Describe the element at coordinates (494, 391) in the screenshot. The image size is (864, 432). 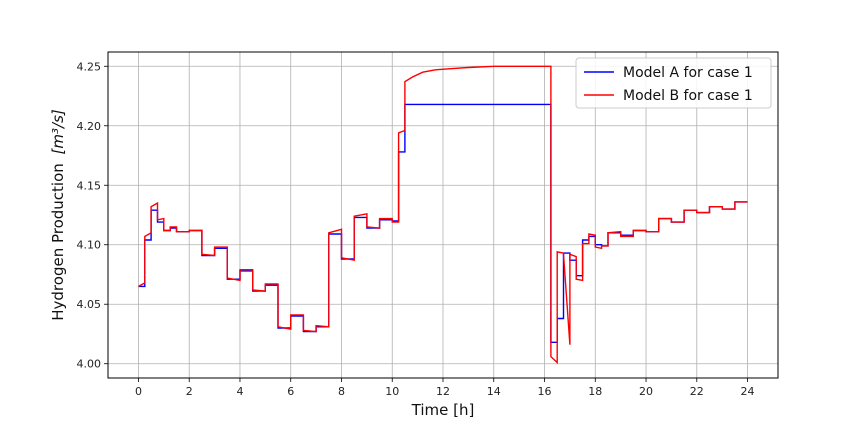
I see `x-tick-label: 14` at that location.